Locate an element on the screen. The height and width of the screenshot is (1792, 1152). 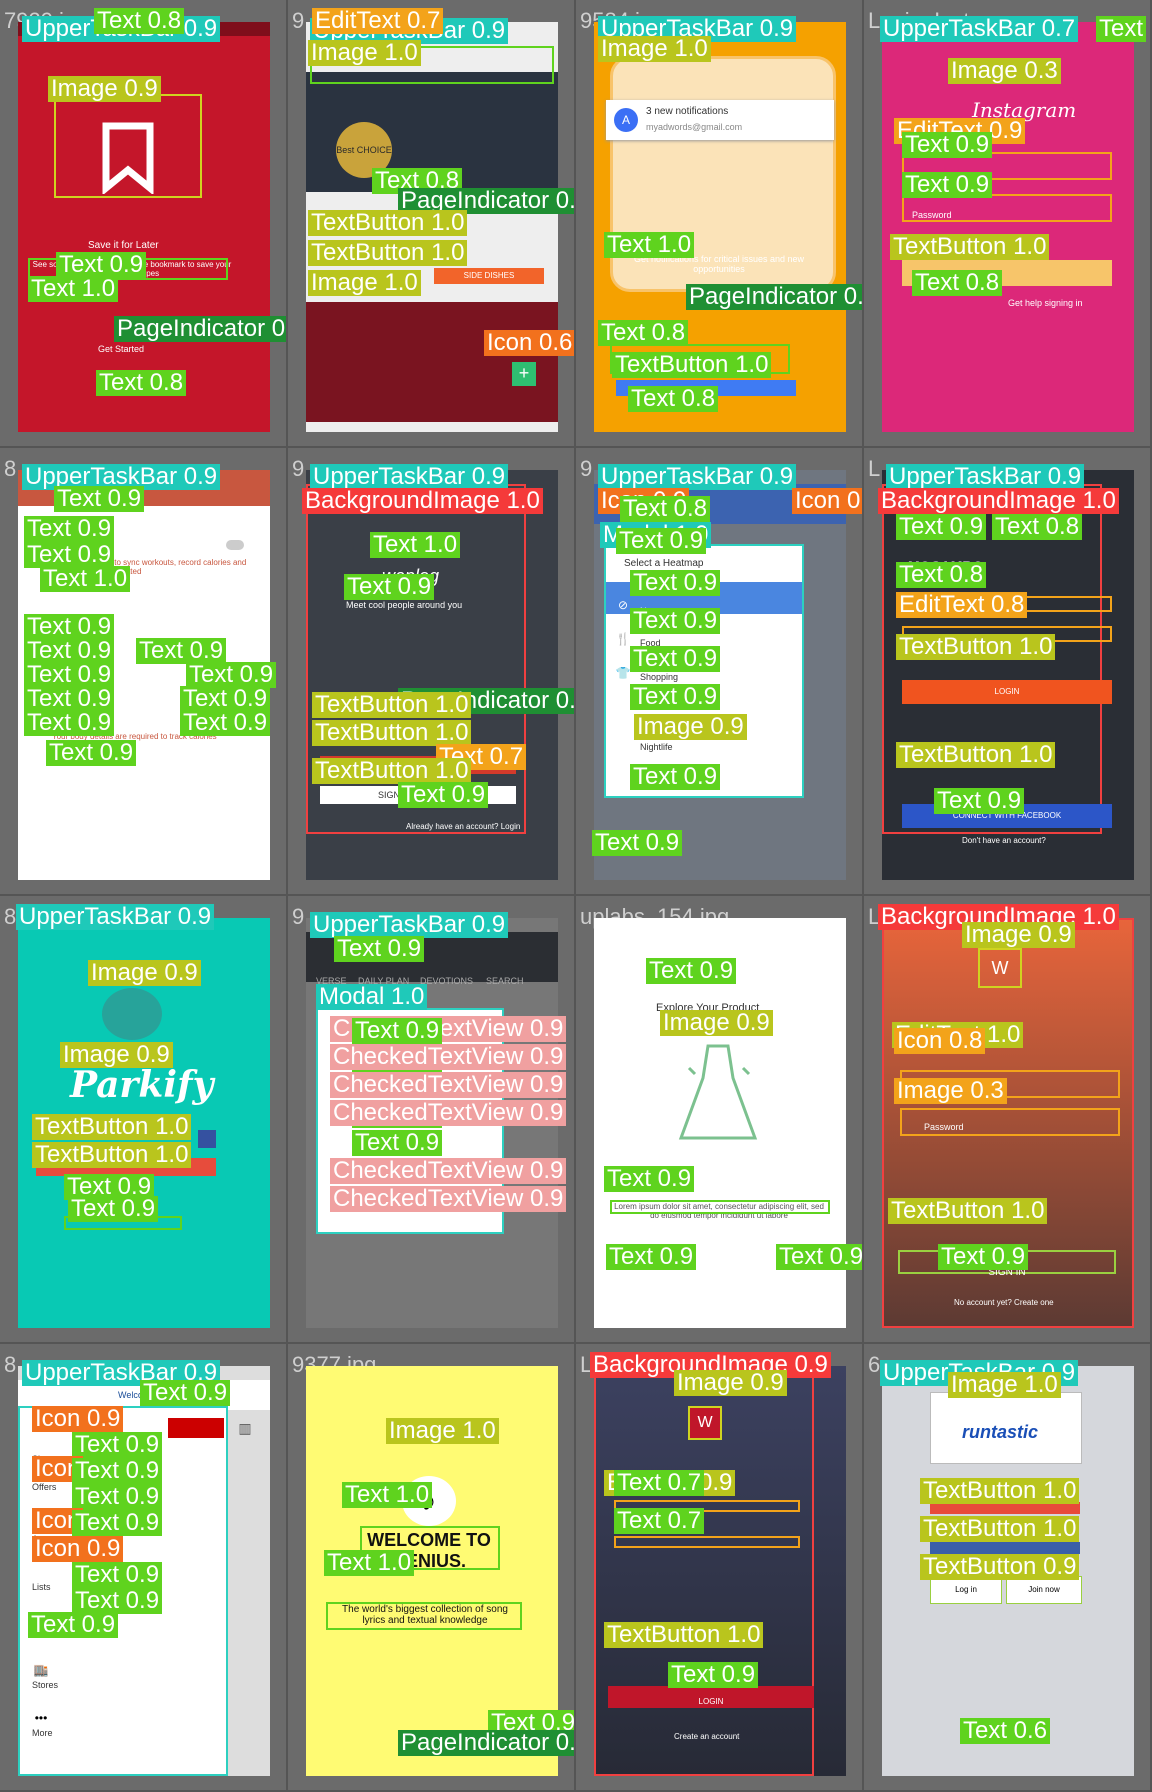
logo-card is located at coordinates (1006, 1428).